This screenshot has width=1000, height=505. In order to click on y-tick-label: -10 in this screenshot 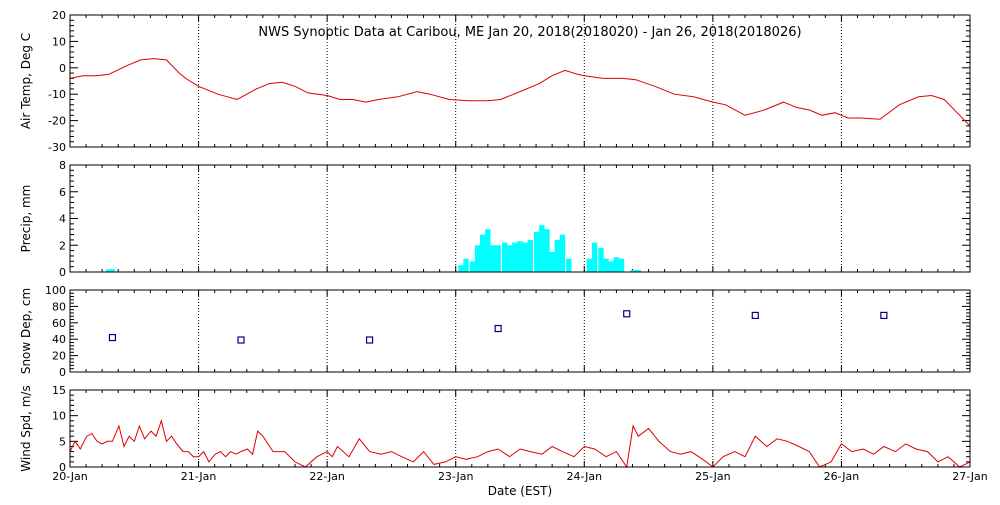, I will do `click(57, 94)`.